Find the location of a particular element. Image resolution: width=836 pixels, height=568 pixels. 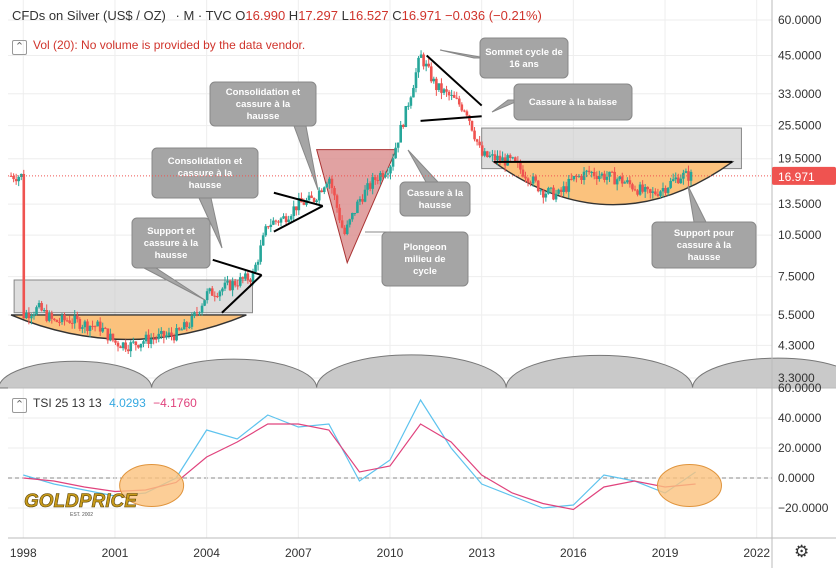

change-value: −0.036 (−0.21%) is located at coordinates (493, 15).